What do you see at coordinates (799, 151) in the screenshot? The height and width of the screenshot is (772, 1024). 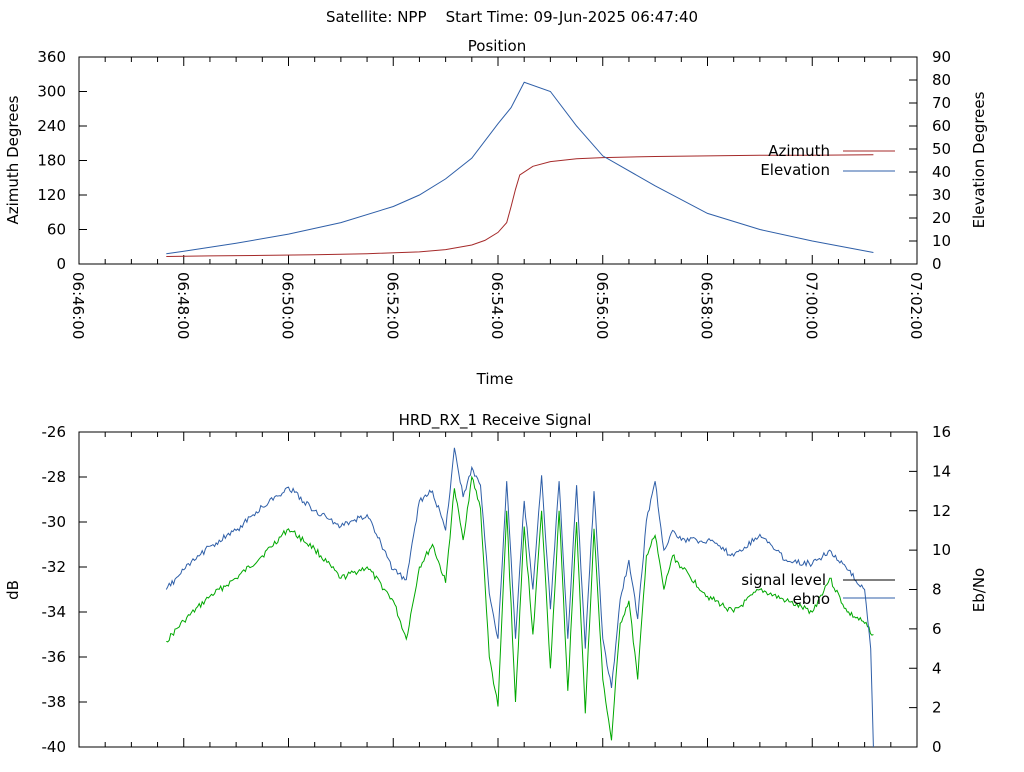 I see `legend-azimuth-label: Azimuth` at bounding box center [799, 151].